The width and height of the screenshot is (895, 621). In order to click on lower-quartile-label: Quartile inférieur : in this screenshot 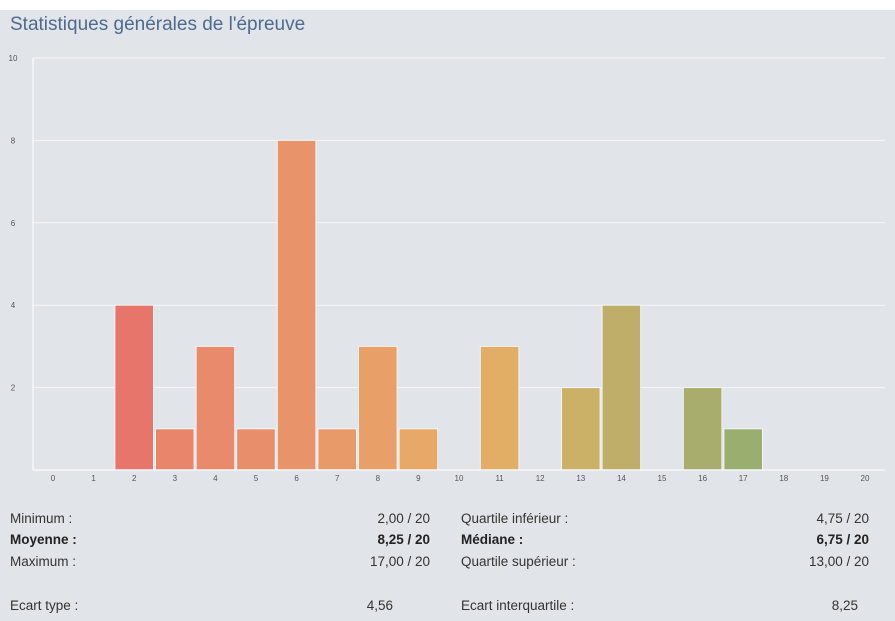, I will do `click(515, 518)`.